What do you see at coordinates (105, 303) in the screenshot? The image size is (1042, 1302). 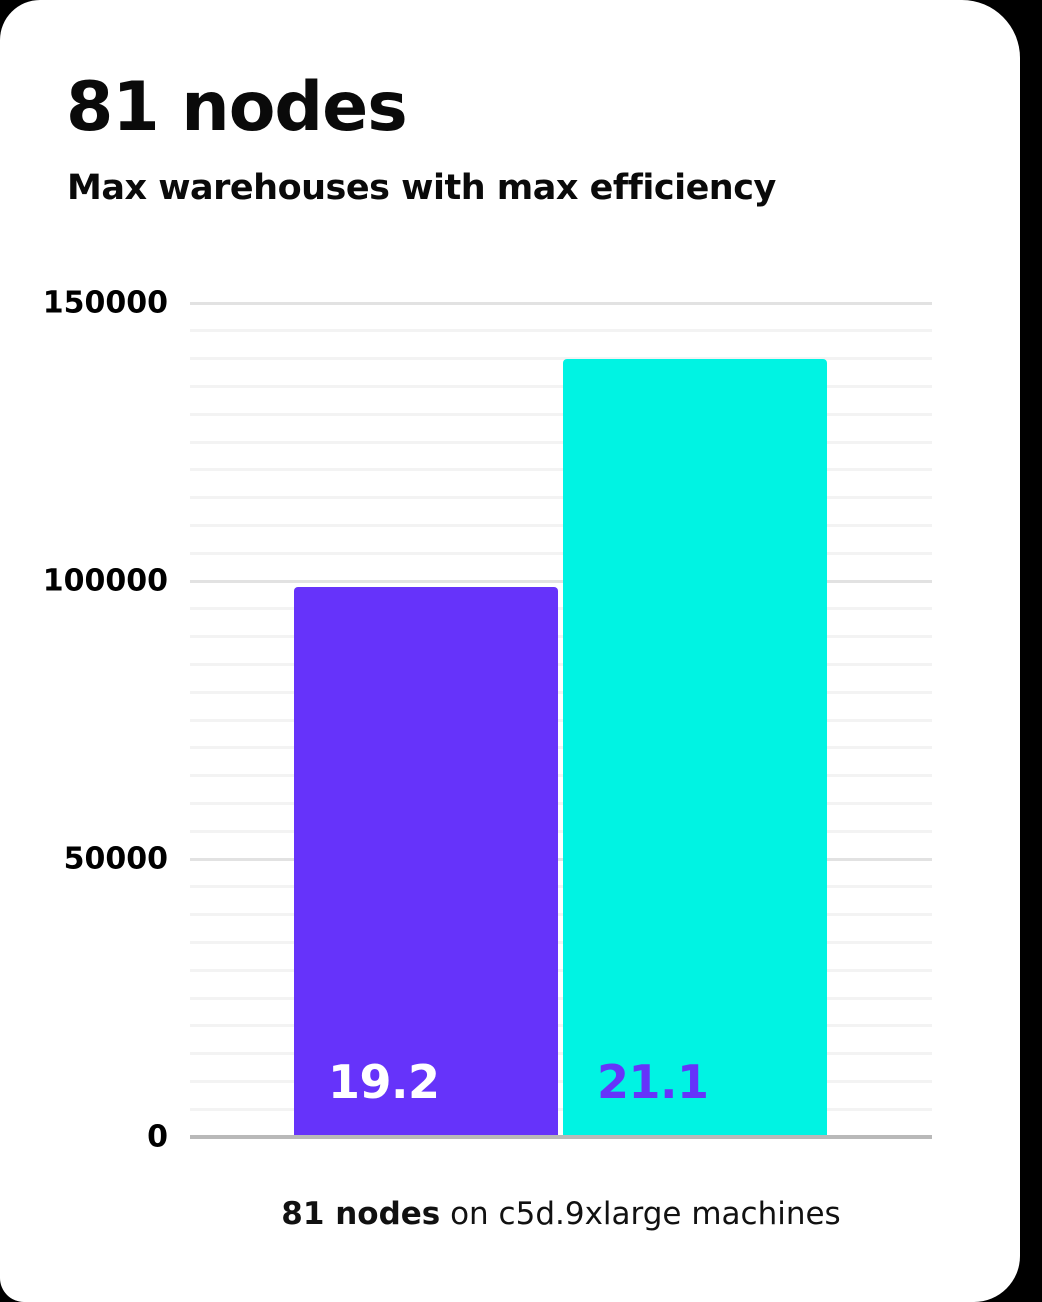 I see `y-tick-label: 150000` at bounding box center [105, 303].